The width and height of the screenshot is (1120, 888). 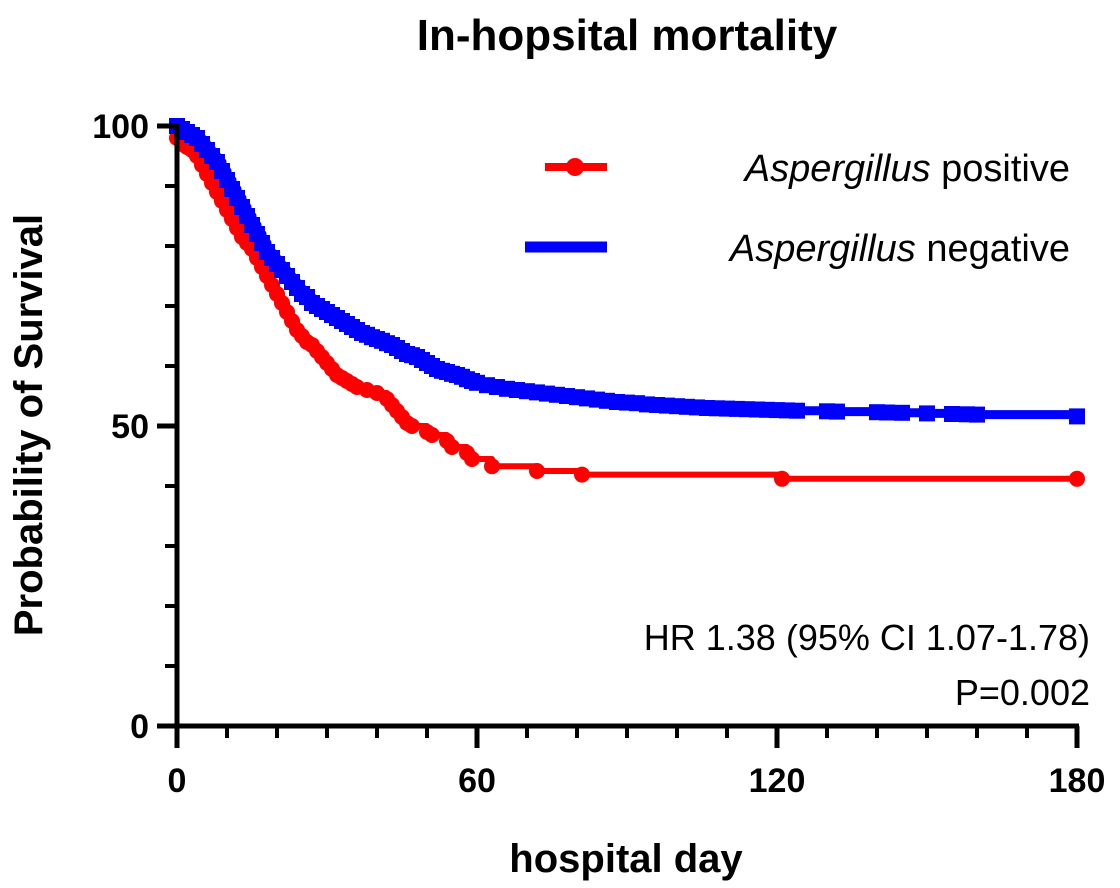 I want to click on legend-item-negative: Aspergillus negative, so click(x=797, y=249).